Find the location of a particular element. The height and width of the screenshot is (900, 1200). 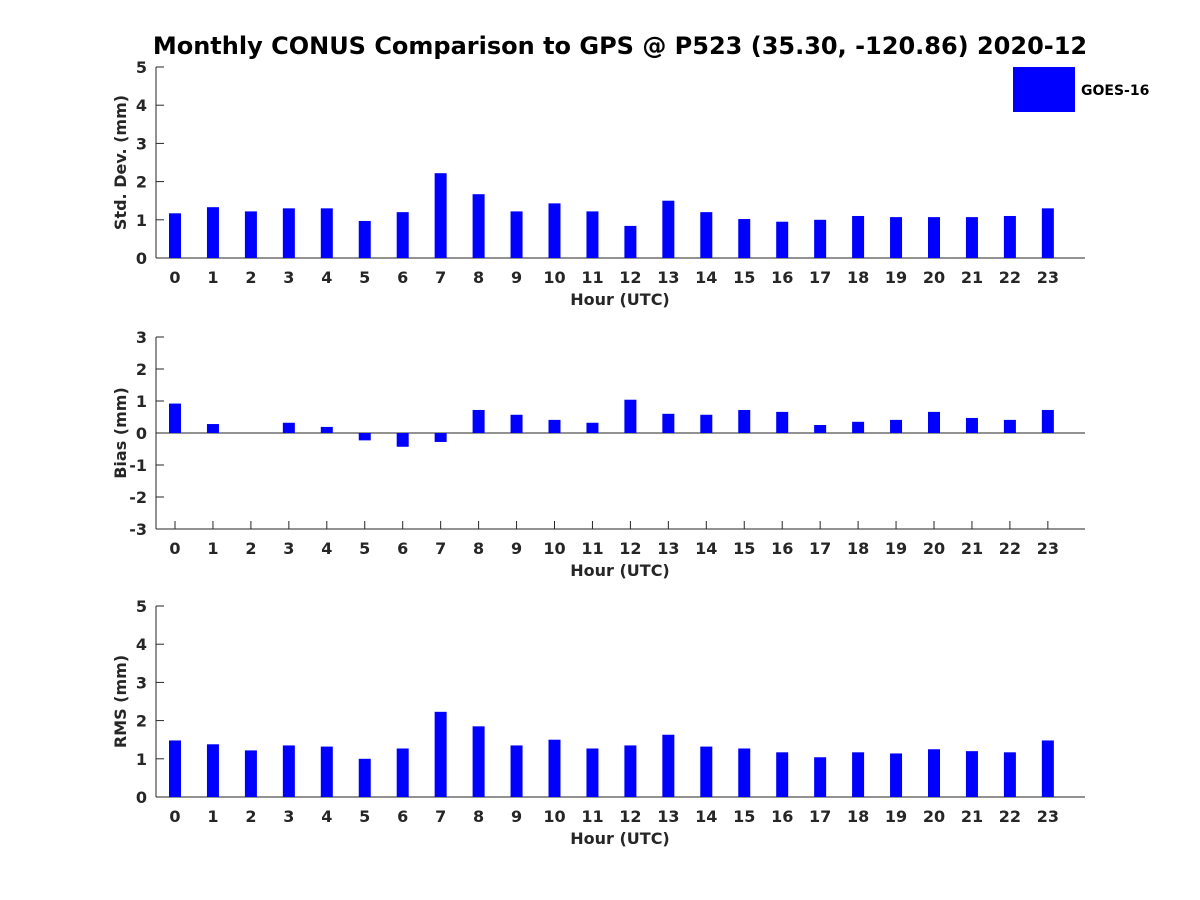

y-axis-label: Std. Dev. (mm) is located at coordinates (120, 162).